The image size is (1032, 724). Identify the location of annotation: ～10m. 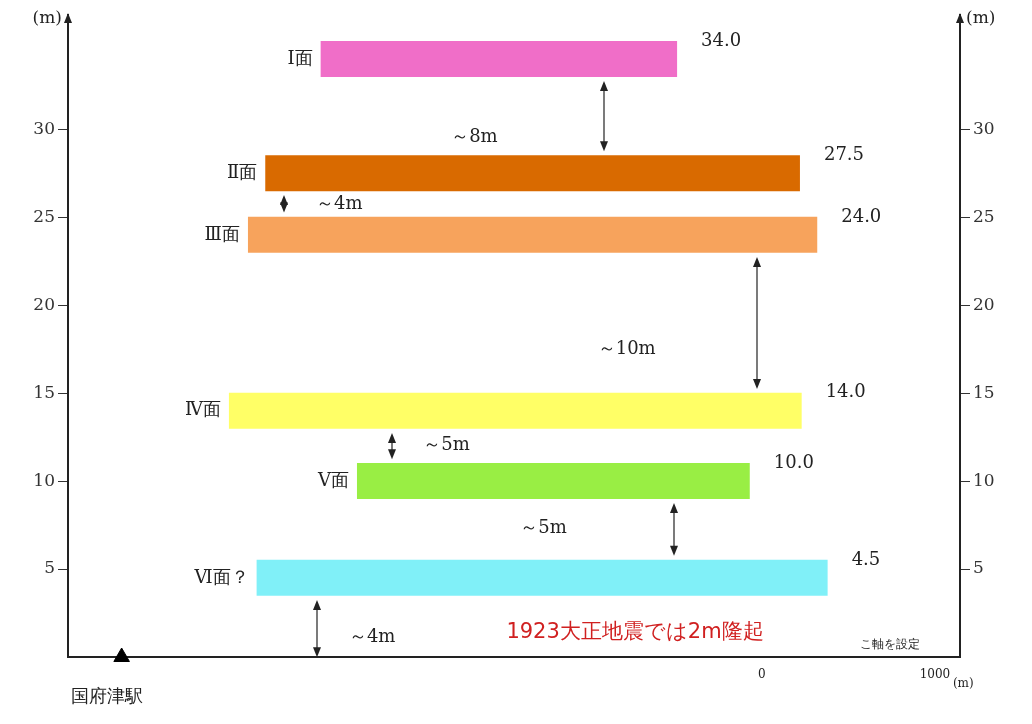
(626, 347).